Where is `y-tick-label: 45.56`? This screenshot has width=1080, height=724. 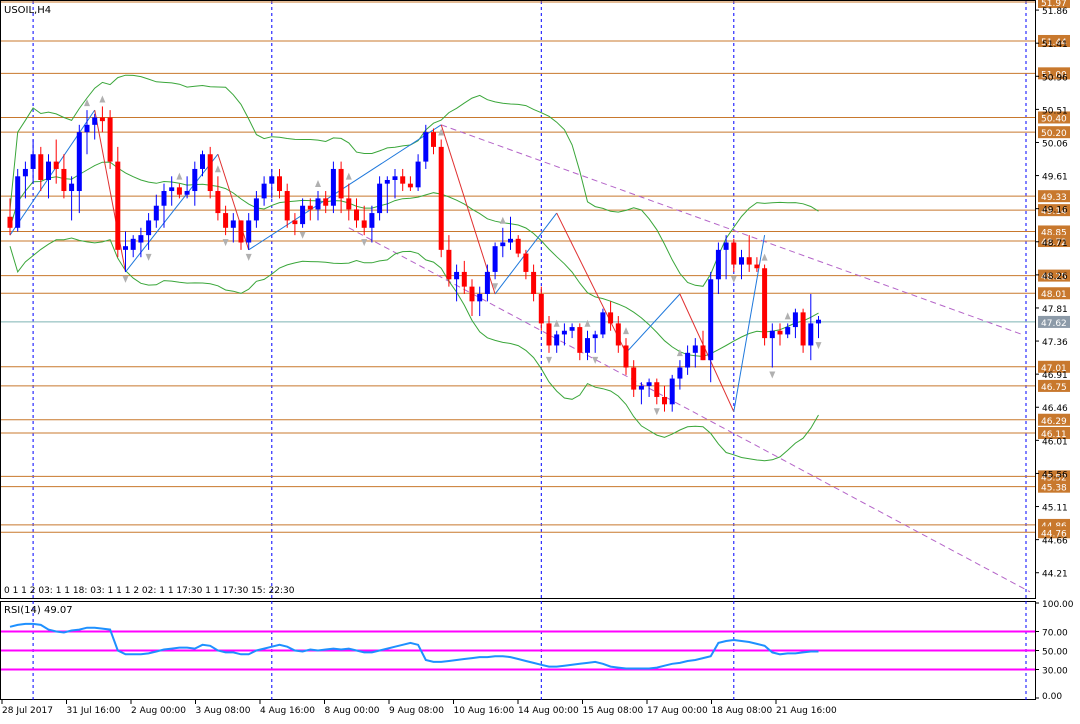
y-tick-label: 45.56 is located at coordinates (1055, 475).